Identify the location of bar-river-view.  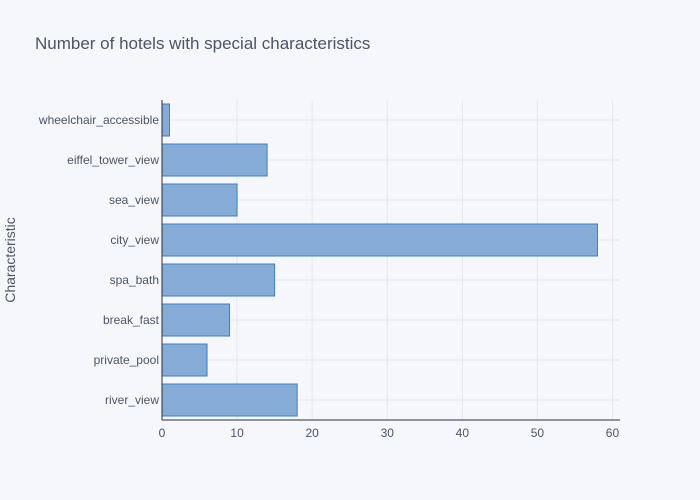
(229, 400).